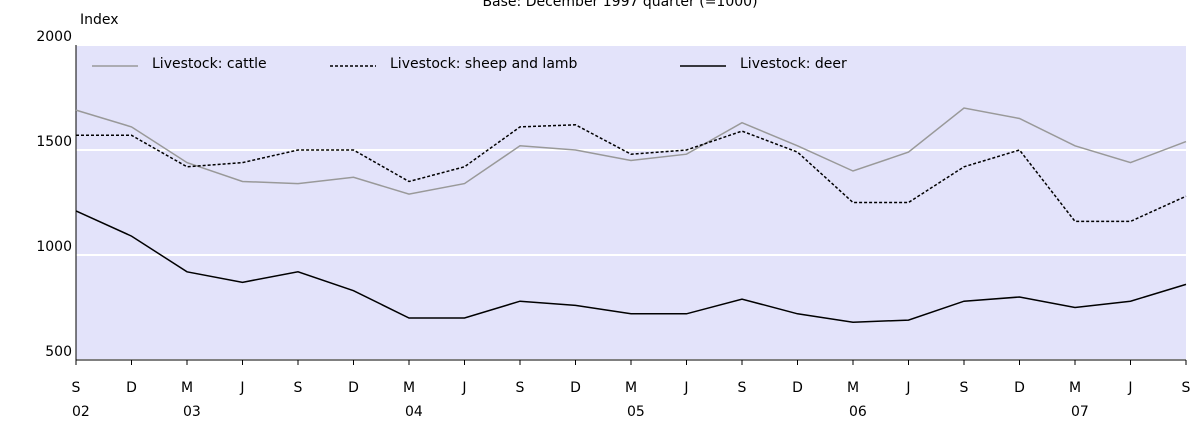  I want to click on x-year-label: 02, so click(81, 412).